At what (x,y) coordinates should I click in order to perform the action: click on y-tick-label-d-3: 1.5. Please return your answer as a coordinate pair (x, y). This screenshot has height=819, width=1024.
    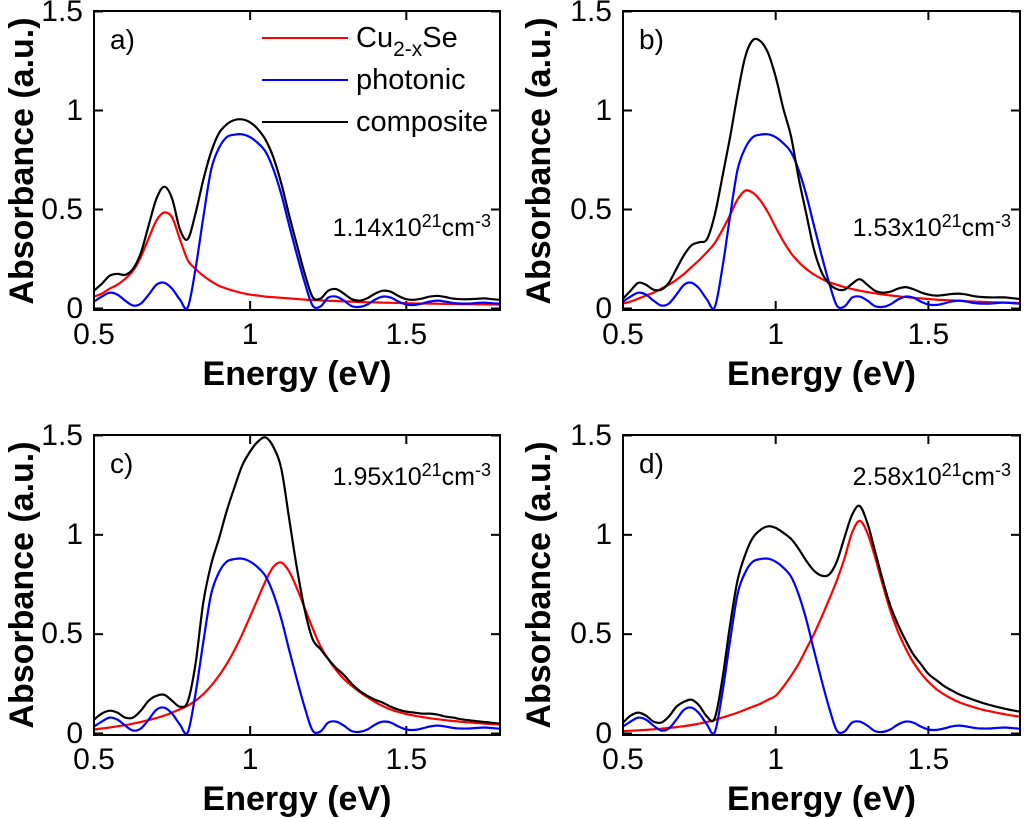
    Looking at the image, I should click on (591, 435).